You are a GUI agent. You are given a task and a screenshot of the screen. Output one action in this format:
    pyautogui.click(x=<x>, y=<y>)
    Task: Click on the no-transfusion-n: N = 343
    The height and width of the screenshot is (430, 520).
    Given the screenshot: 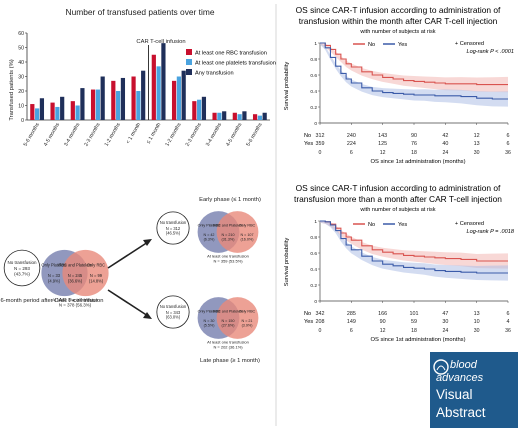 What is the action you would take?
    pyautogui.click(x=173, y=312)
    